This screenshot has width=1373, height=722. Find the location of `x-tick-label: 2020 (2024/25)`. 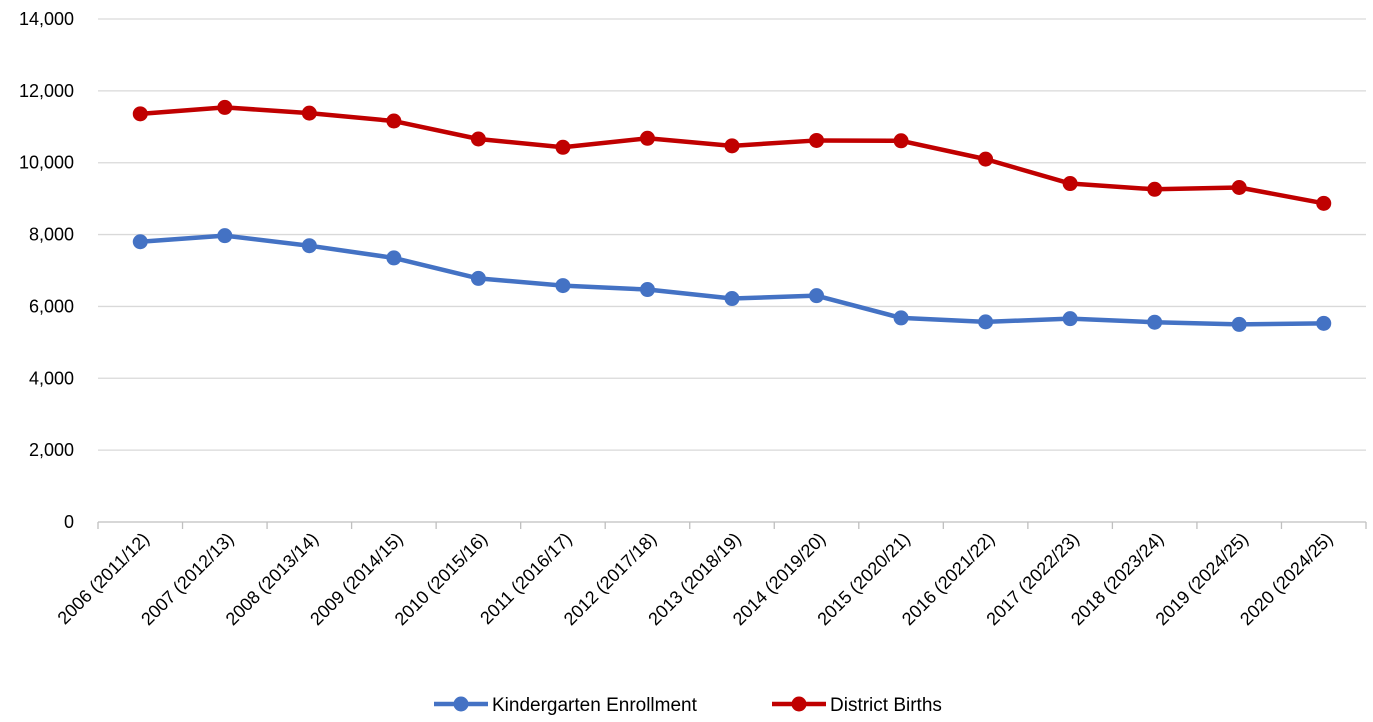

x-tick-label: 2020 (2024/25) is located at coordinates (1286, 579).